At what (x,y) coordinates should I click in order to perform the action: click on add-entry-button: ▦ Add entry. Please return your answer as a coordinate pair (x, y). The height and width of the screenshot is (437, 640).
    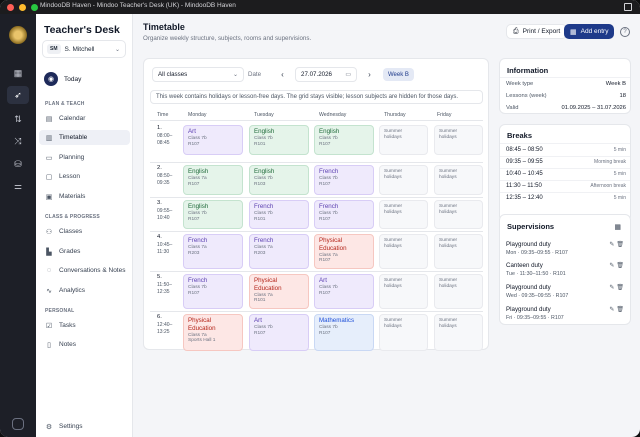
    Looking at the image, I should click on (589, 31).